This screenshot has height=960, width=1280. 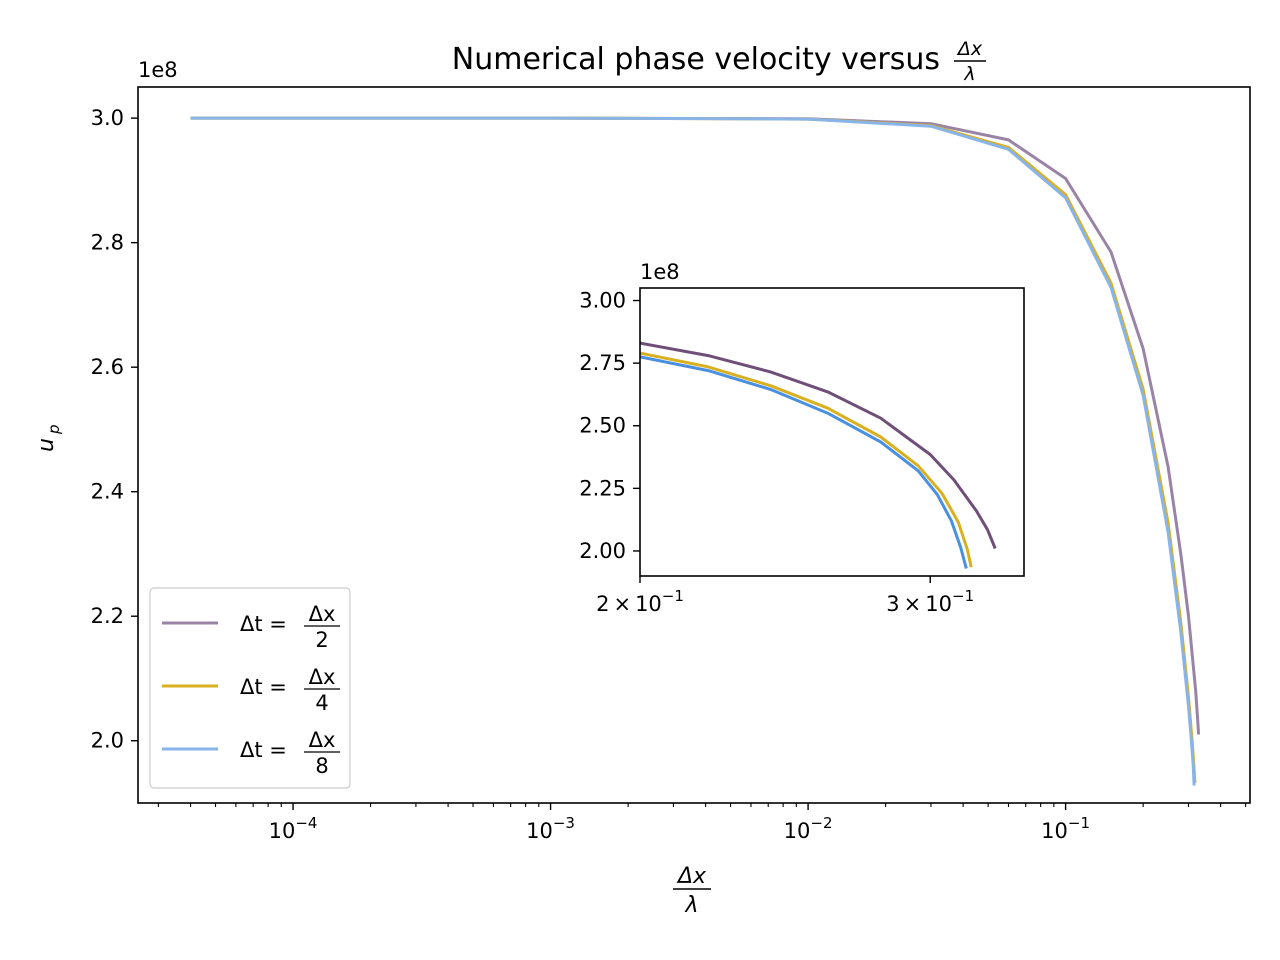 I want to click on inset-y-offset-label: 1e8, so click(x=660, y=272).